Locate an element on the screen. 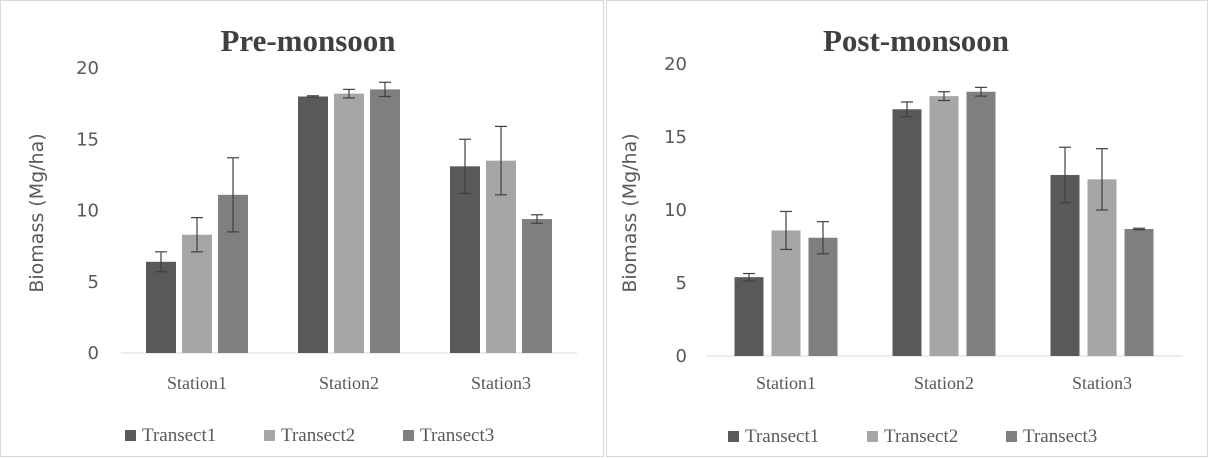  chart-title: Pre-monsoon is located at coordinates (307, 40).